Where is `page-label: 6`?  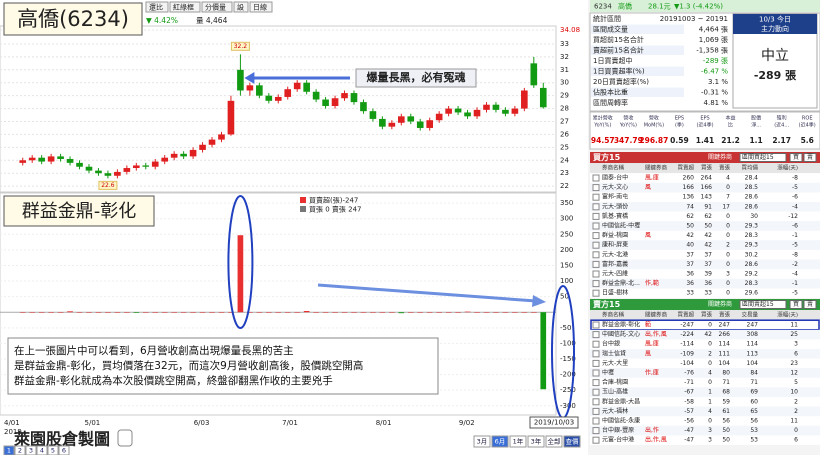
page-label: 6 is located at coordinates (64, 451).